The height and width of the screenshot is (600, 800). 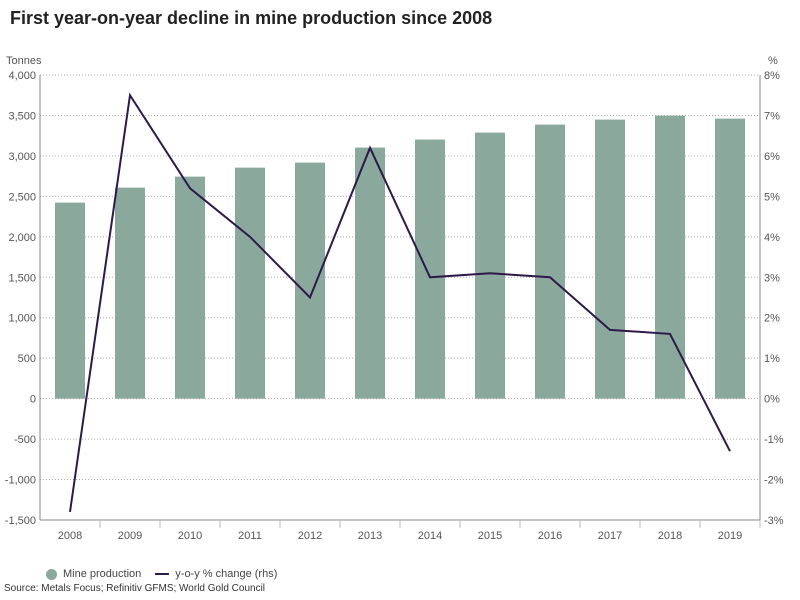 I want to click on y2-axis-label: %, so click(x=773, y=61).